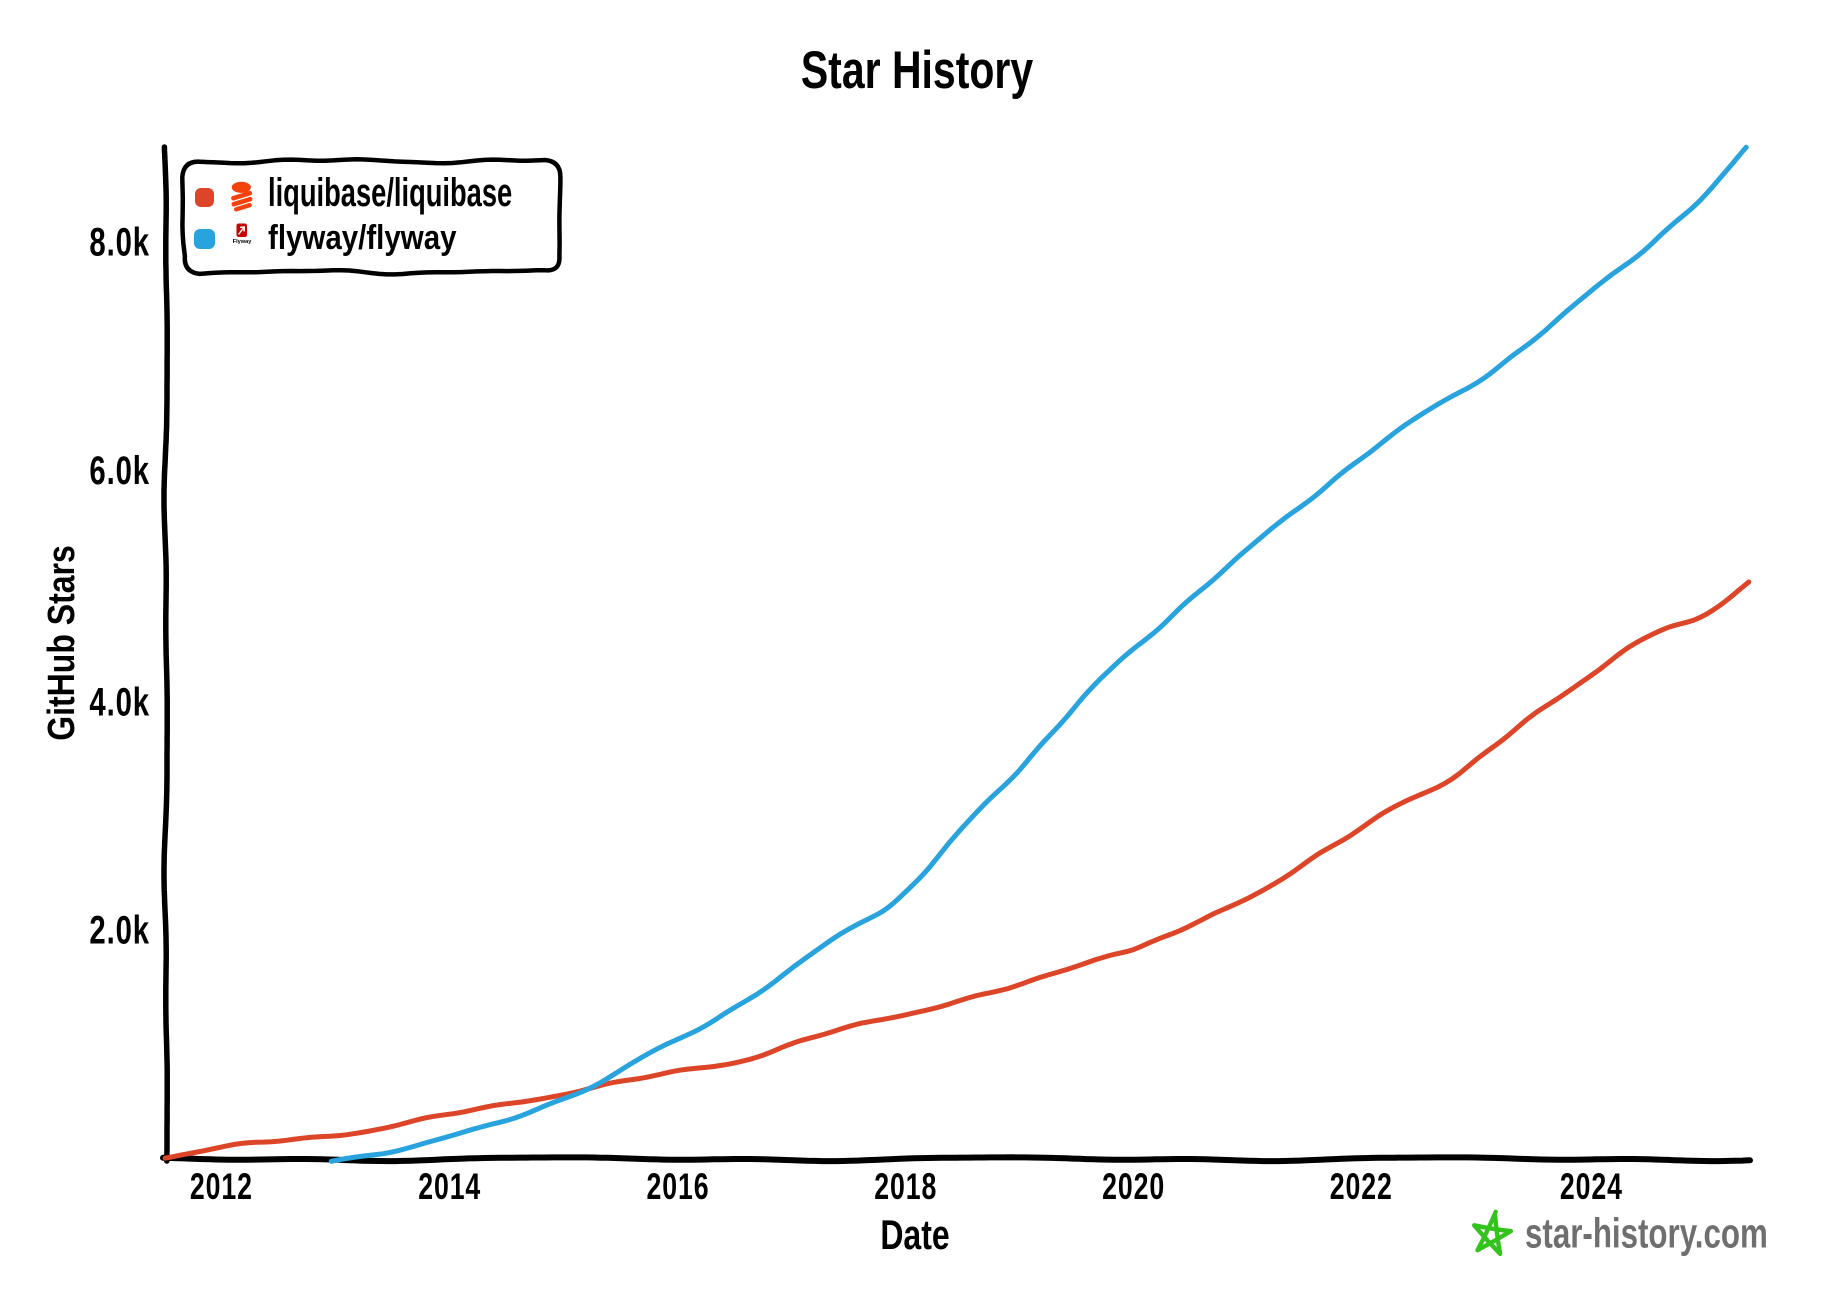 The width and height of the screenshot is (1832, 1308). I want to click on svg-text: 2012, so click(221, 1186).